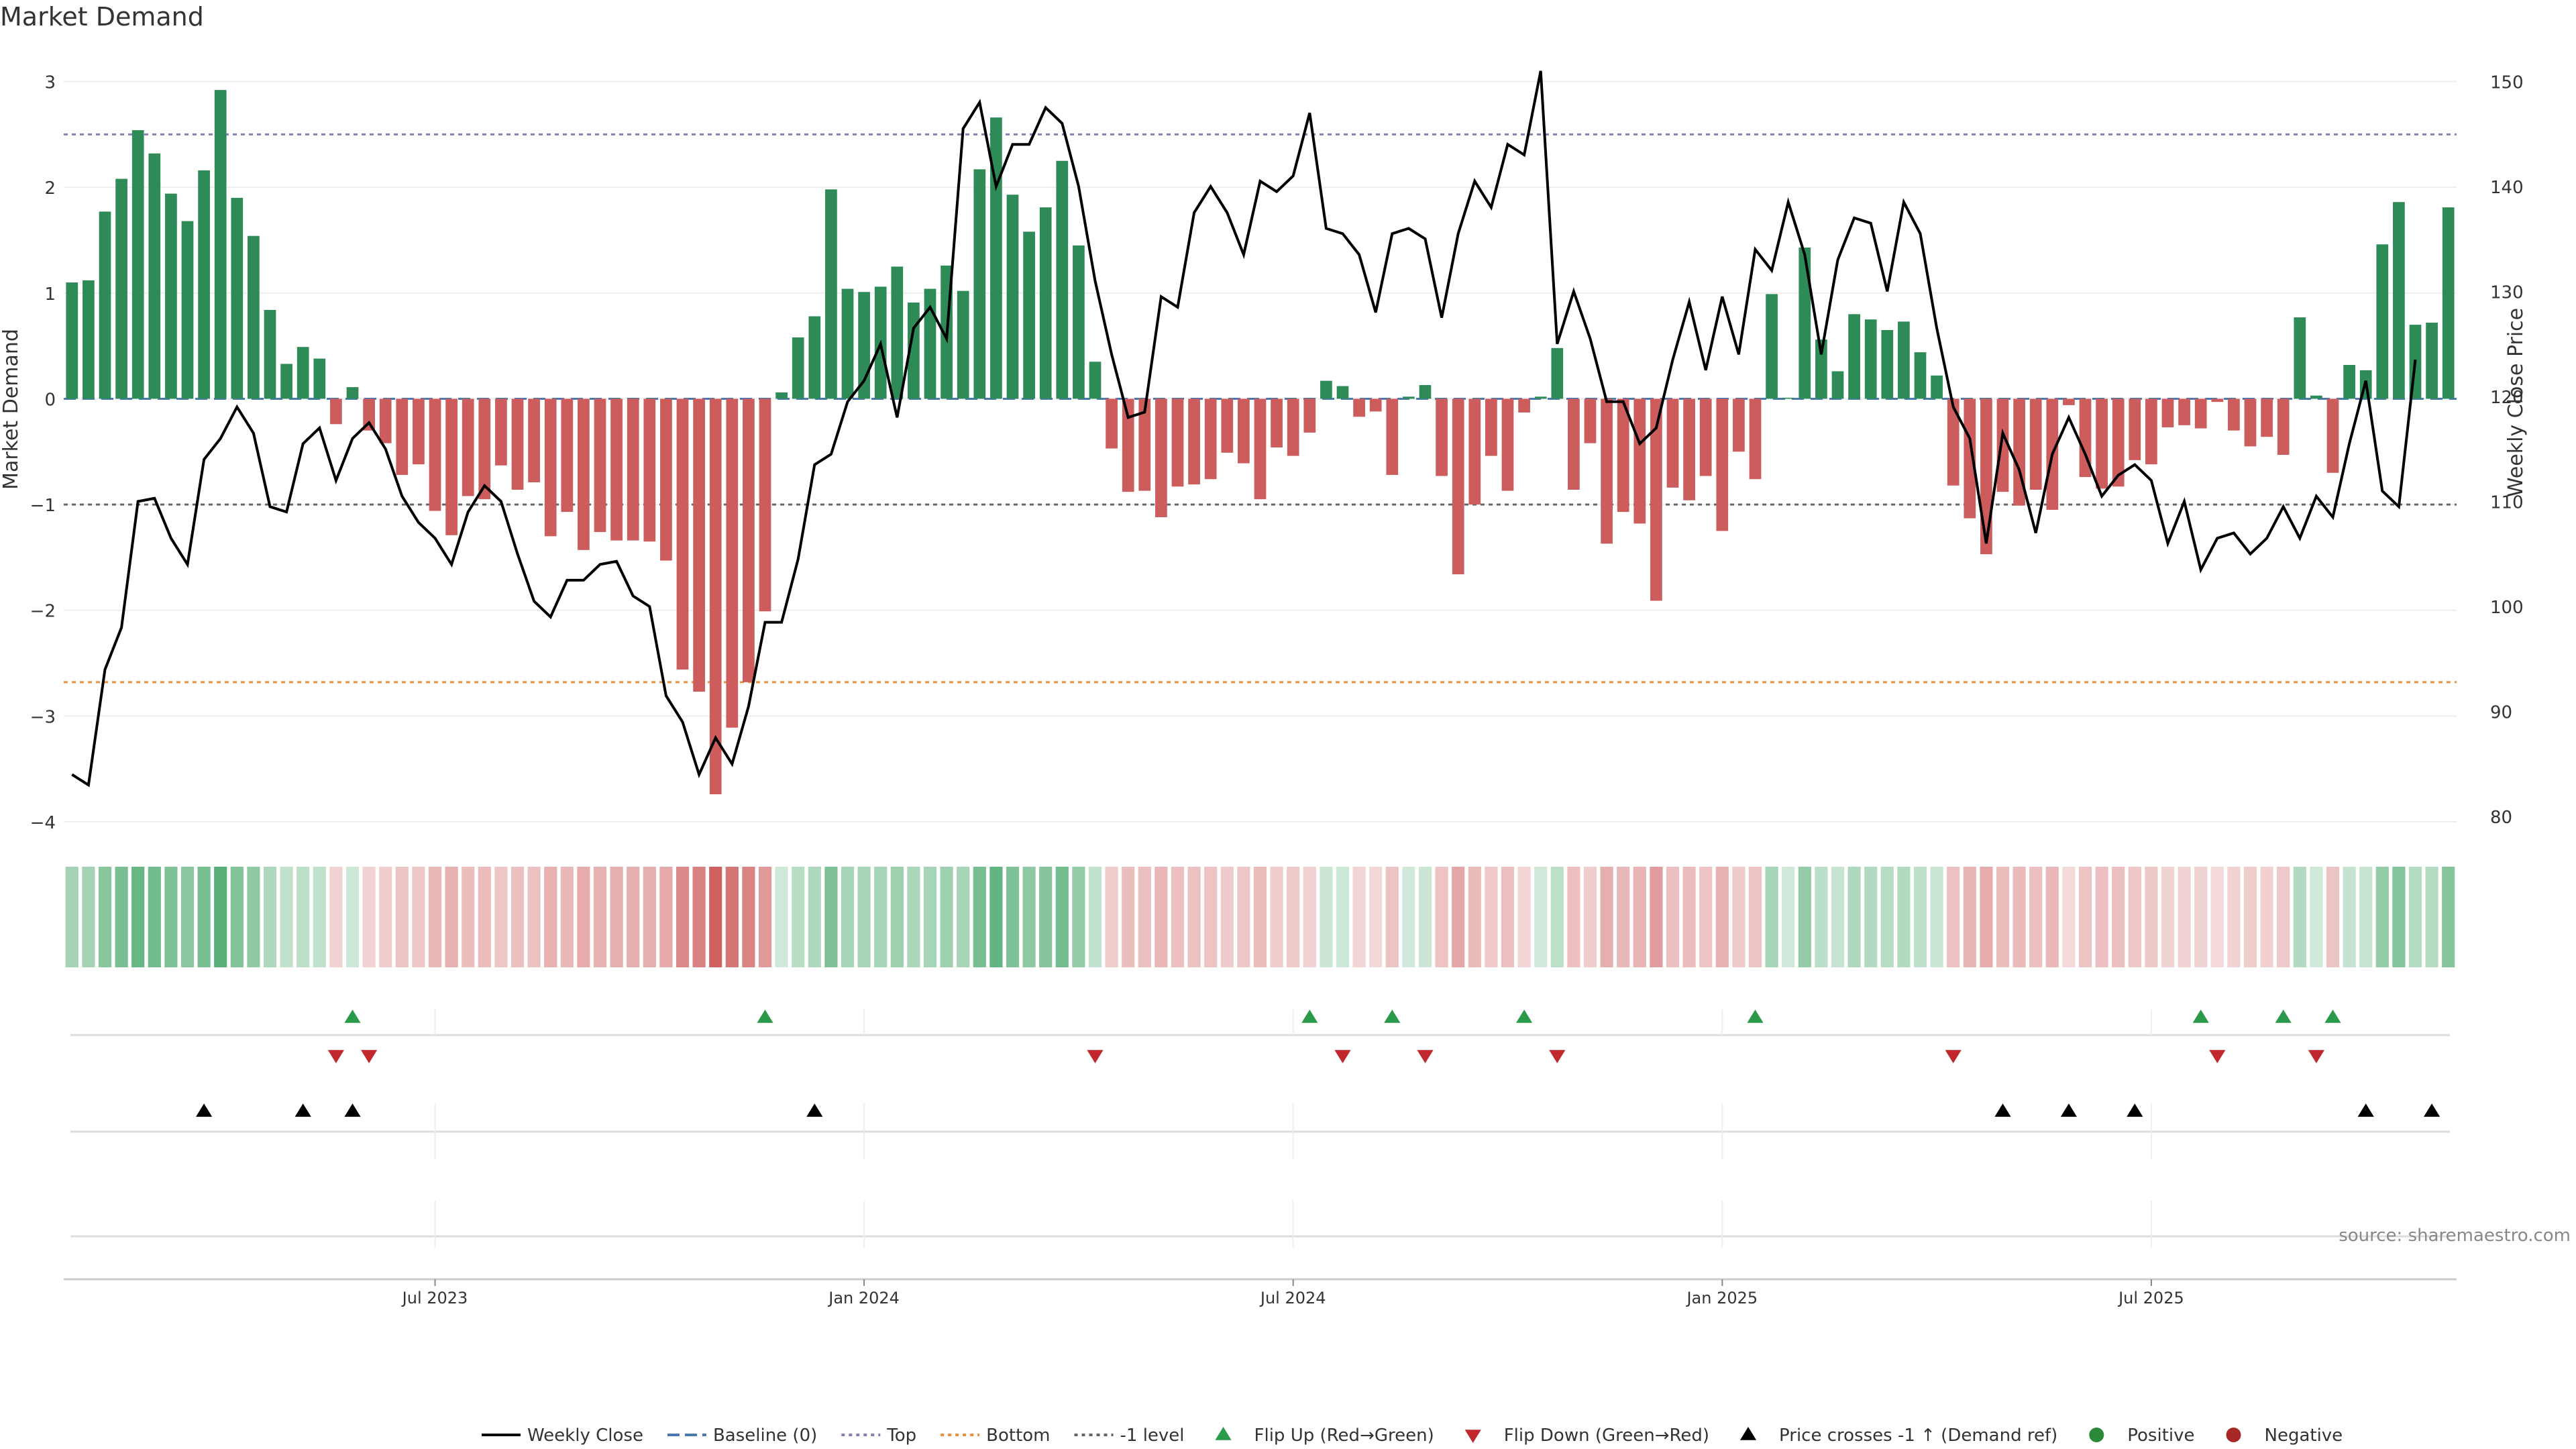 This screenshot has width=2576, height=1449. Describe the element at coordinates (1721, 1298) in the screenshot. I see `x-tick-label: Jan 2025` at that location.